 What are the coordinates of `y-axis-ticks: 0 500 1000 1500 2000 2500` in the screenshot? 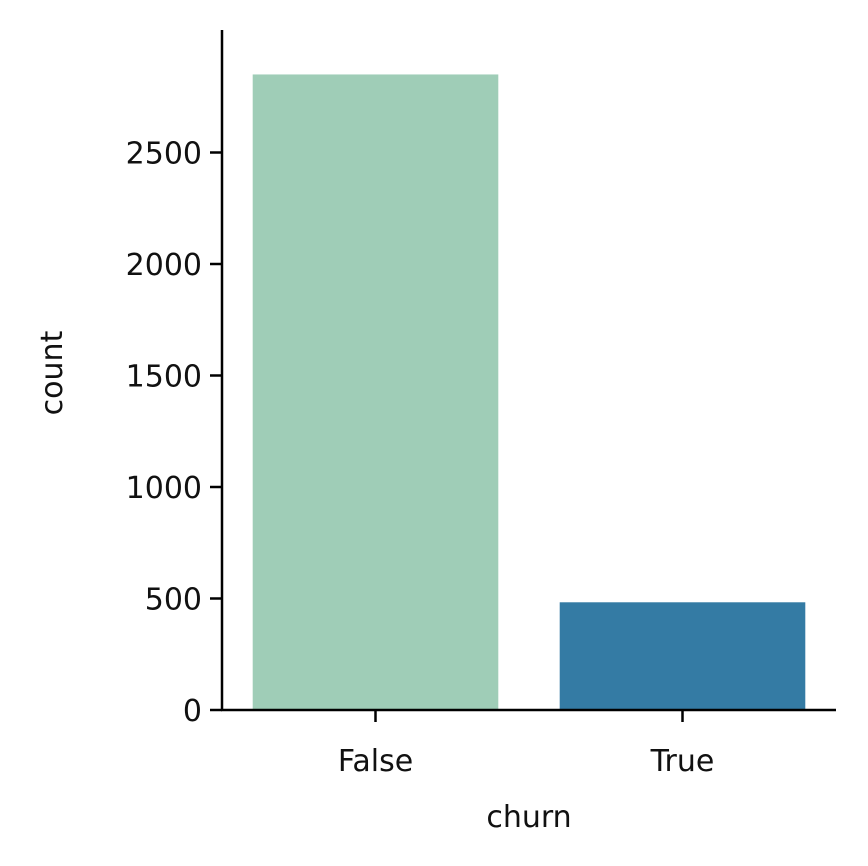 It's located at (174, 433).